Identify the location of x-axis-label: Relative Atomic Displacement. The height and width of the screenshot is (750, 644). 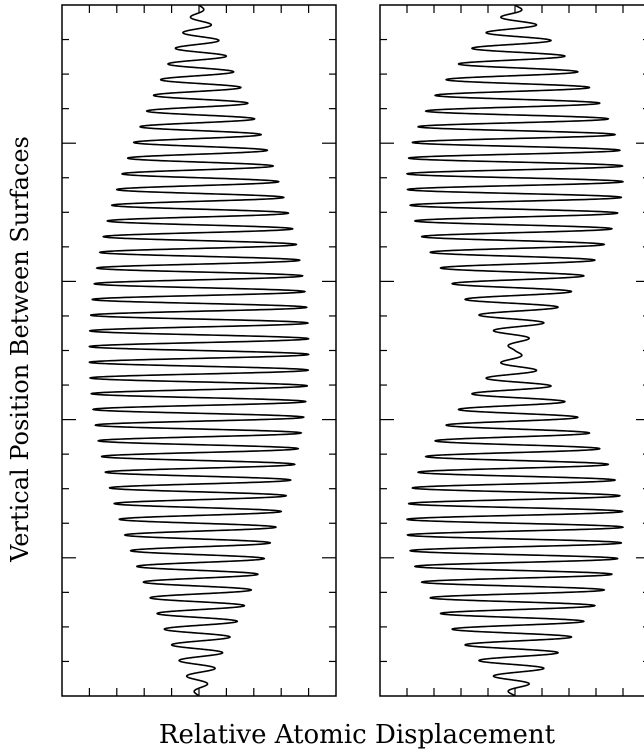
(357, 735).